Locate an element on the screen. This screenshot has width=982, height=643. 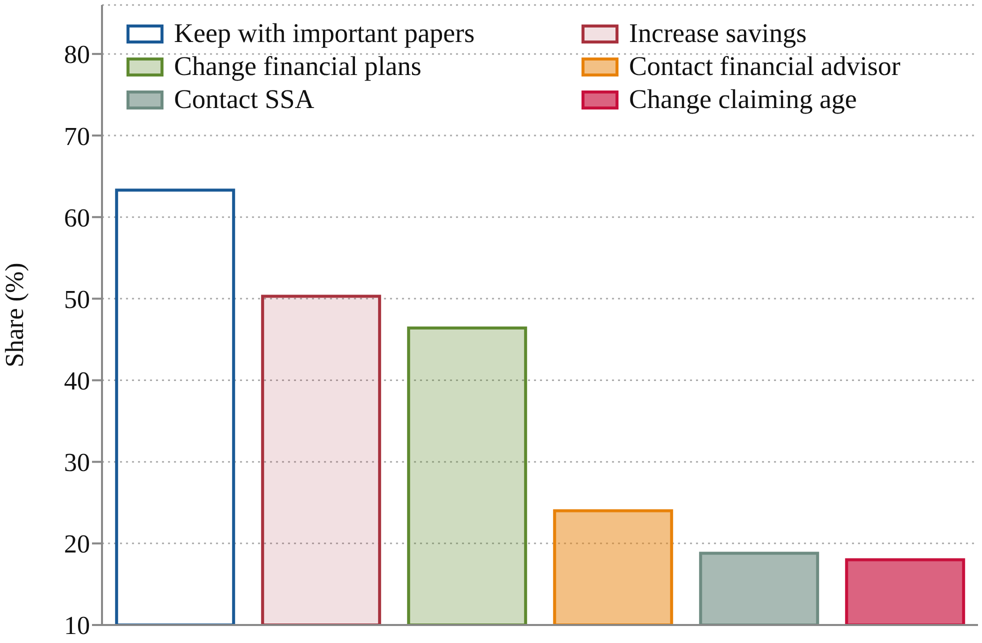
y-tick-label: 40 is located at coordinates (77, 381).